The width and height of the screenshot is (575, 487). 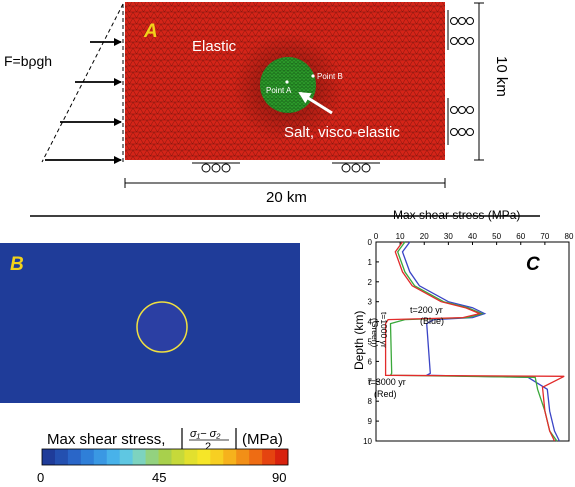 I want to click on y-tick-label: 1, so click(x=370, y=262).